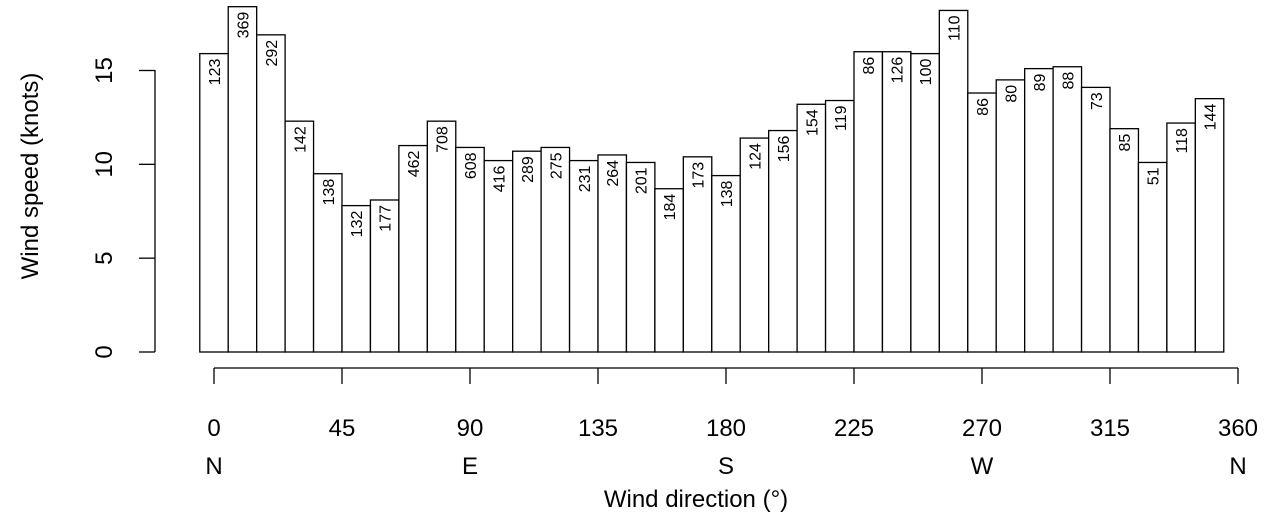 The height and width of the screenshot is (520, 1279). What do you see at coordinates (982, 428) in the screenshot?
I see `x-tick-label-6: 270` at bounding box center [982, 428].